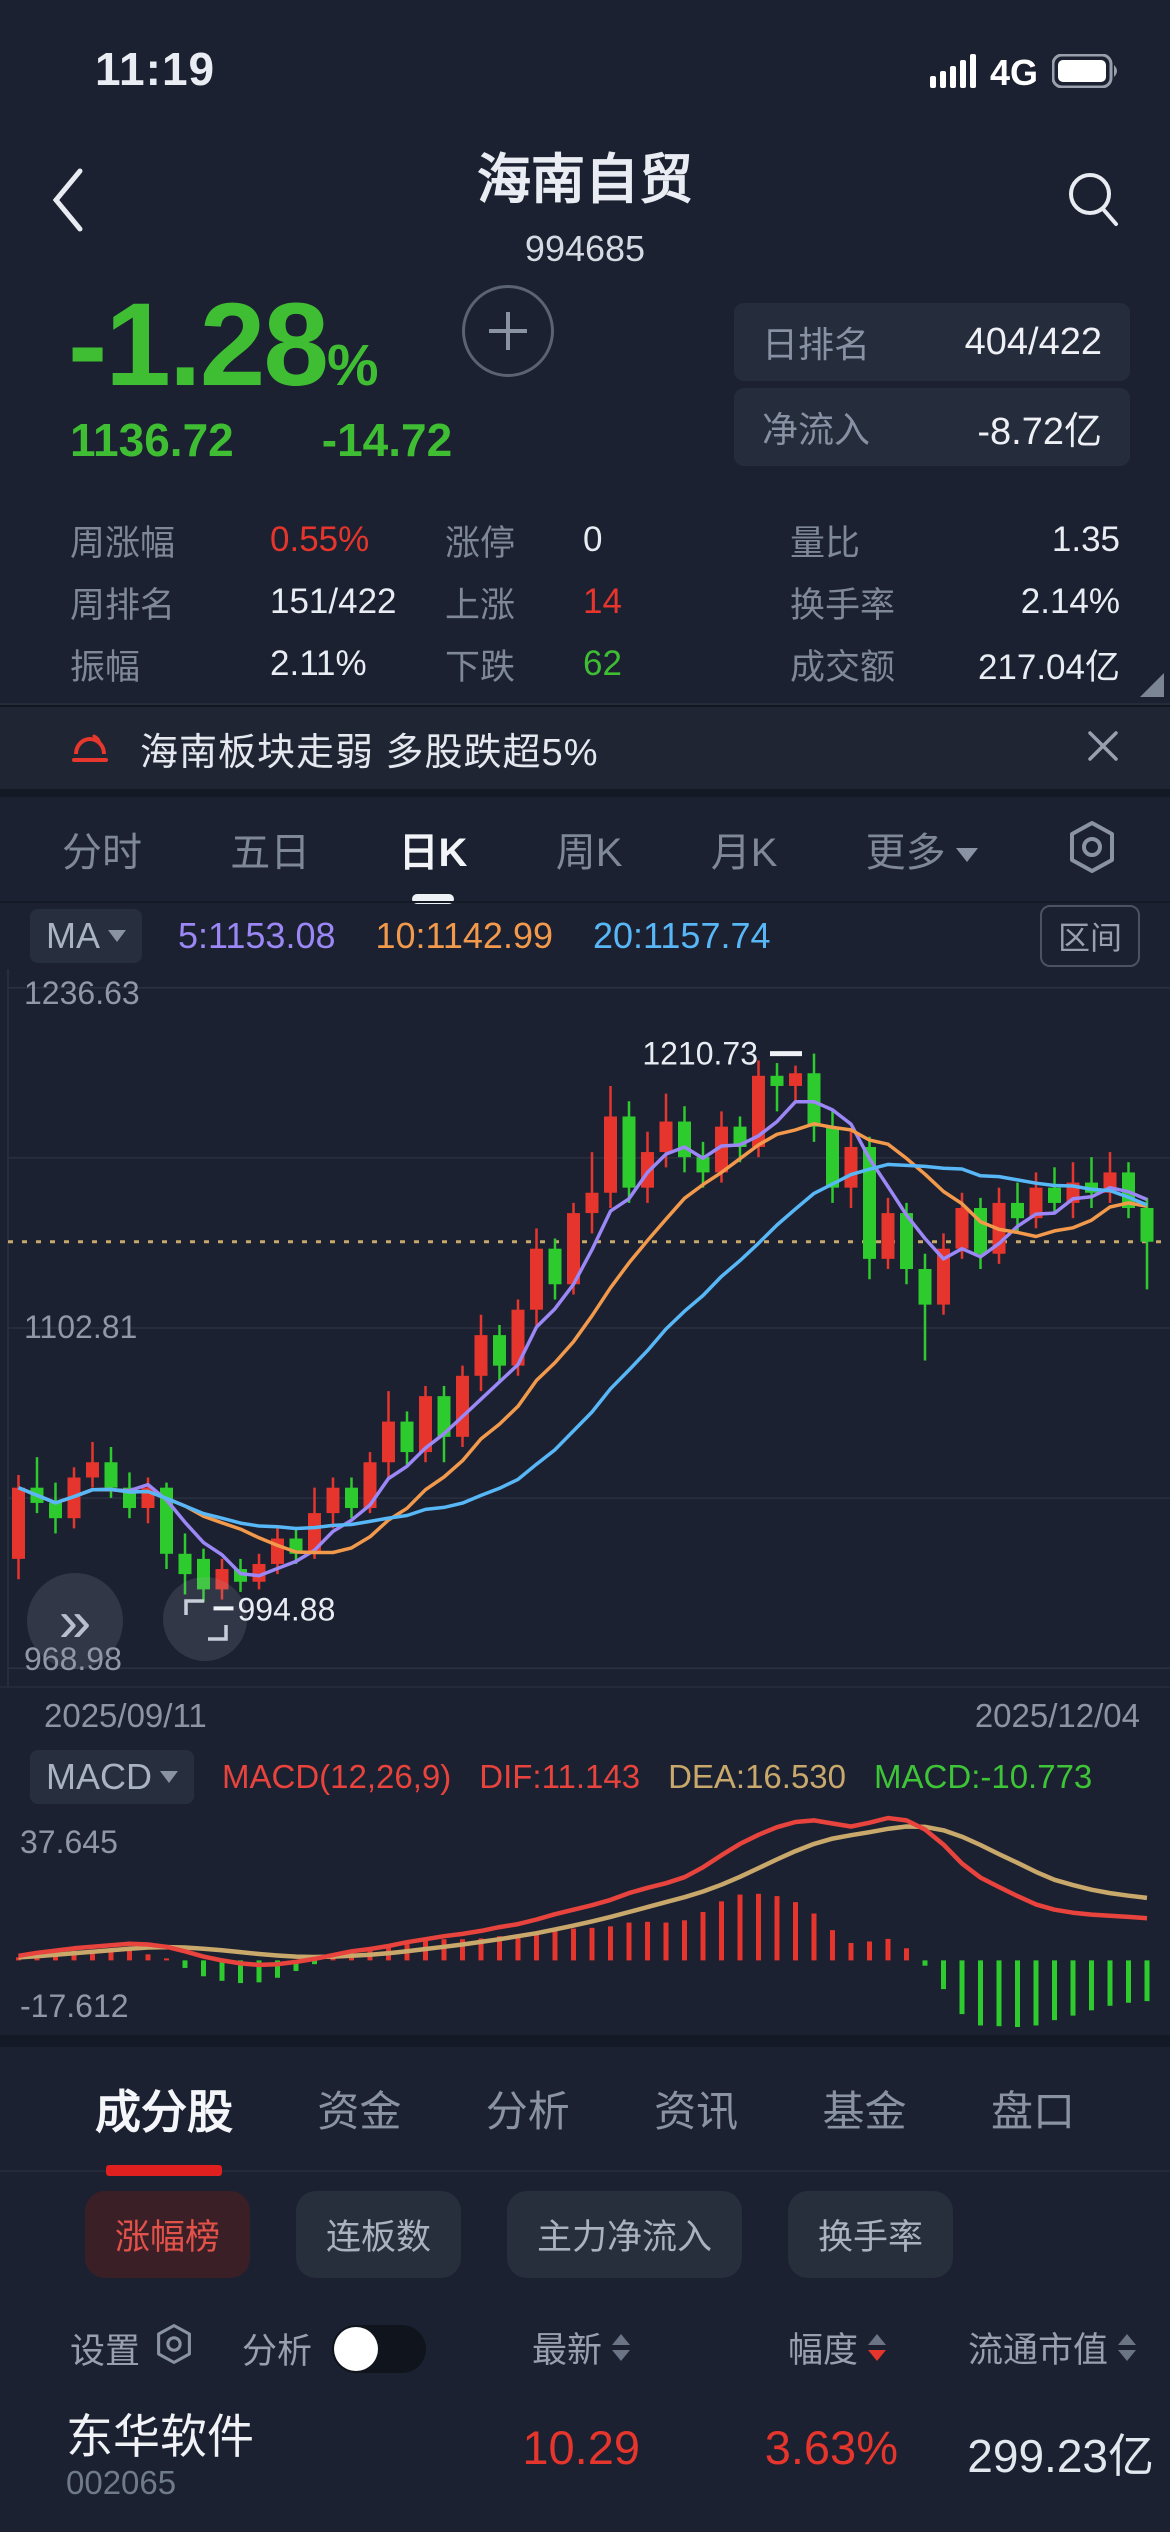  What do you see at coordinates (152, 440) in the screenshot?
I see `current-price: 1136.72` at bounding box center [152, 440].